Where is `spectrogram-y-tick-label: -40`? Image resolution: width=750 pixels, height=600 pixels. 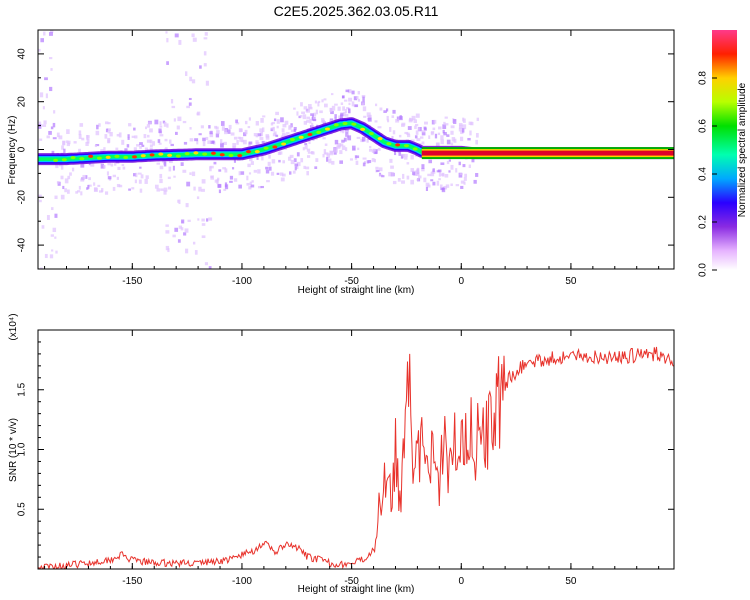
spectrogram-y-tick-label: -40 is located at coordinates (22, 244).